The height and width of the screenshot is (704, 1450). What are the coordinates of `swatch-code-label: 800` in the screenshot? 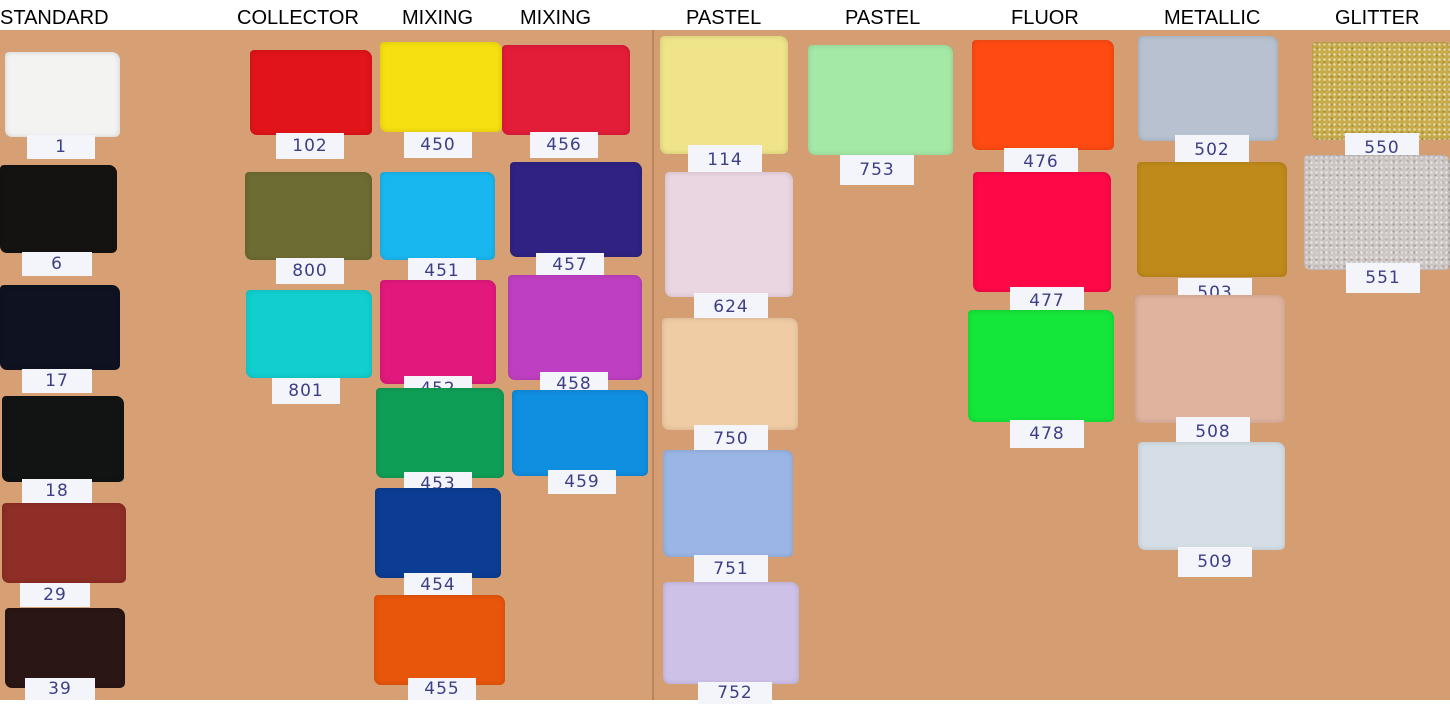 It's located at (310, 271).